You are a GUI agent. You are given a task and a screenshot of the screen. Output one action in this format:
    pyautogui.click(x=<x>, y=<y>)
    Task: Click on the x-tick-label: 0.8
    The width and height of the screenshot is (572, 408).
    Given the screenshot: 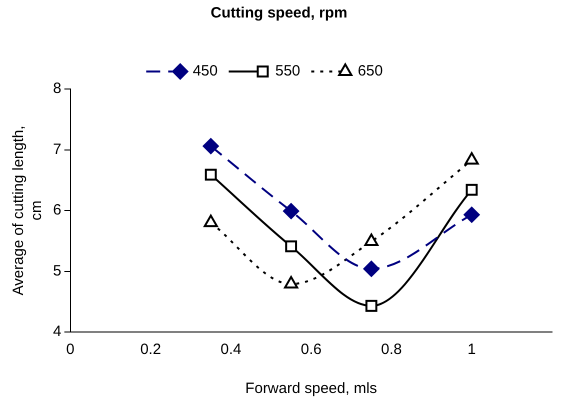 What is the action you would take?
    pyautogui.click(x=391, y=349)
    